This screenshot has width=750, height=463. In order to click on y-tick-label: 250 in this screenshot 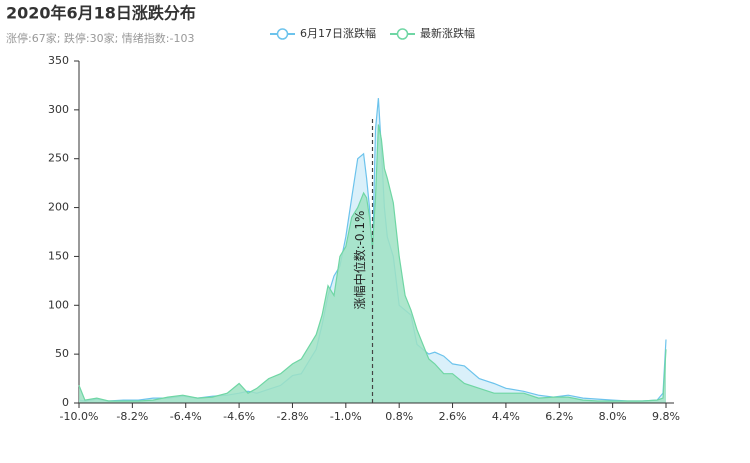, I will do `click(58, 158)`.